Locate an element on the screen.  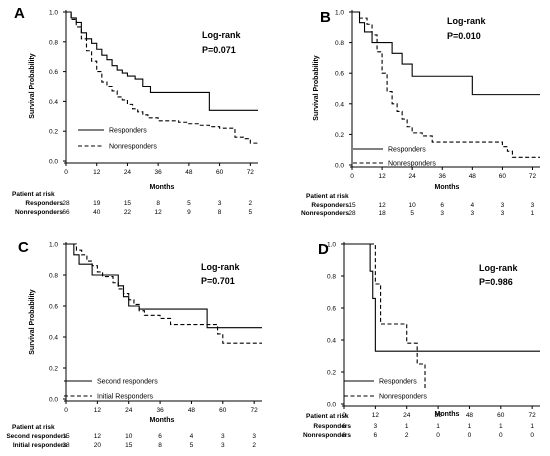
panel-label: C is located at coordinates (23, 247).